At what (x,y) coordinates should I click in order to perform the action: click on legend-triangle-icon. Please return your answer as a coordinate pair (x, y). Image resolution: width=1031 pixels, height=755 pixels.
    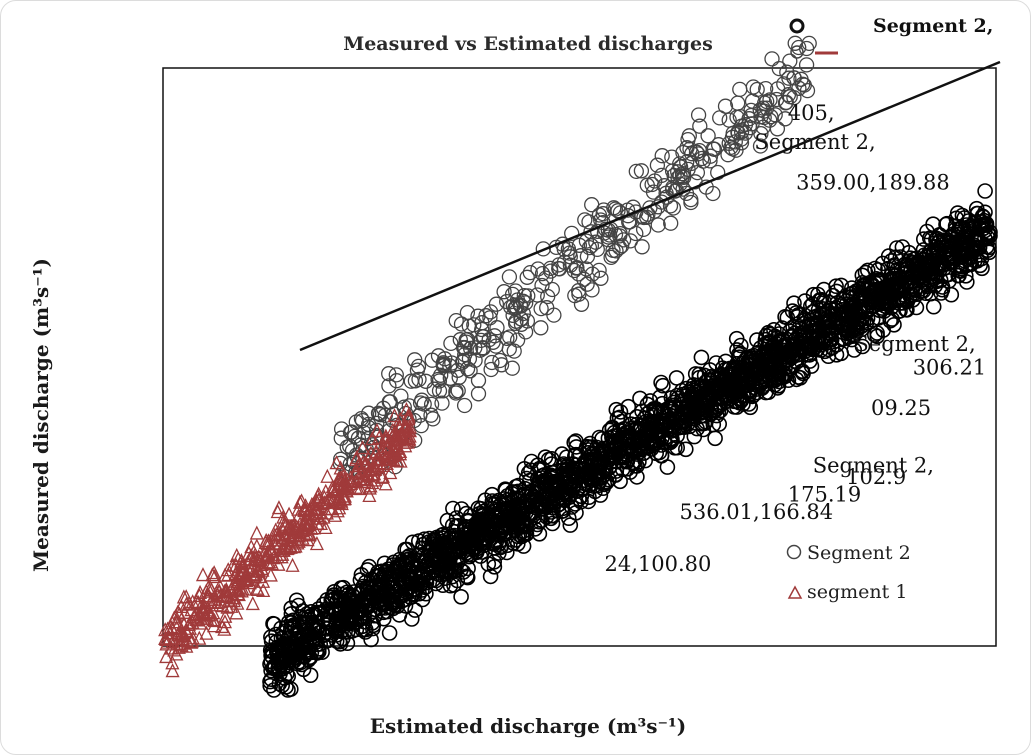
    Looking at the image, I should click on (795, 592).